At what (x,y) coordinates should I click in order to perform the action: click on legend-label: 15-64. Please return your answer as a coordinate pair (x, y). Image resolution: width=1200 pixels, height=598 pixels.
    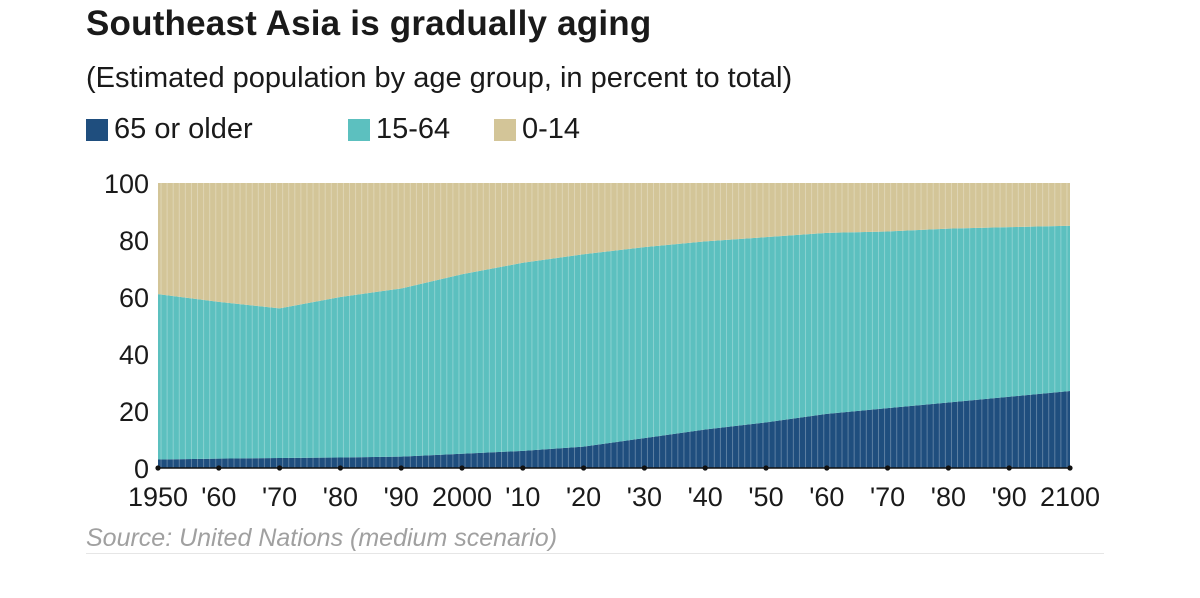
    Looking at the image, I should click on (413, 129).